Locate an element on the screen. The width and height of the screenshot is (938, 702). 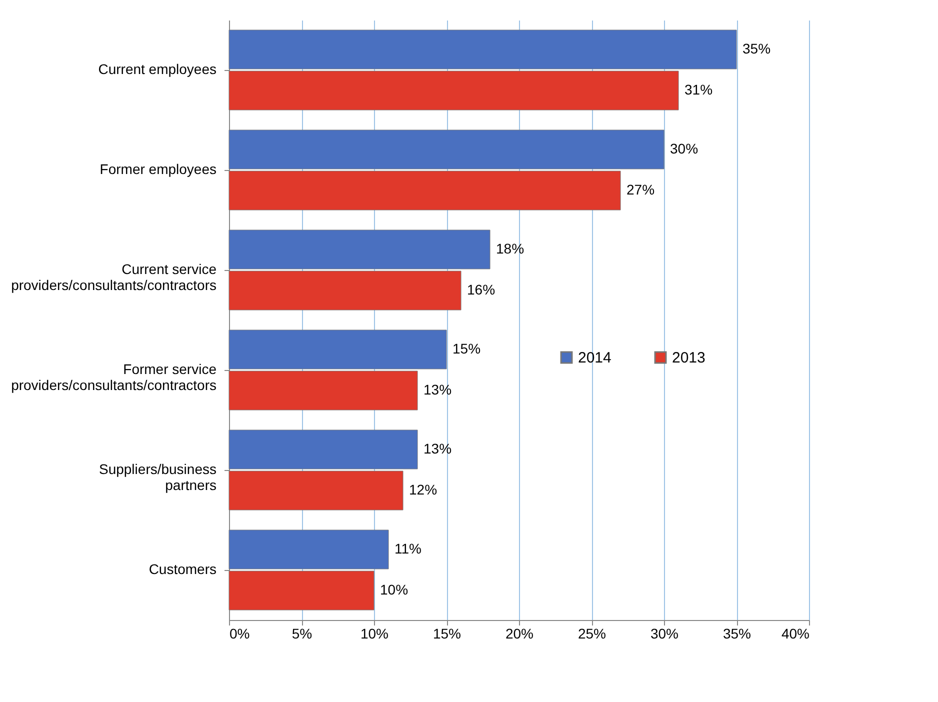
x-tick-label: 20% is located at coordinates (519, 634).